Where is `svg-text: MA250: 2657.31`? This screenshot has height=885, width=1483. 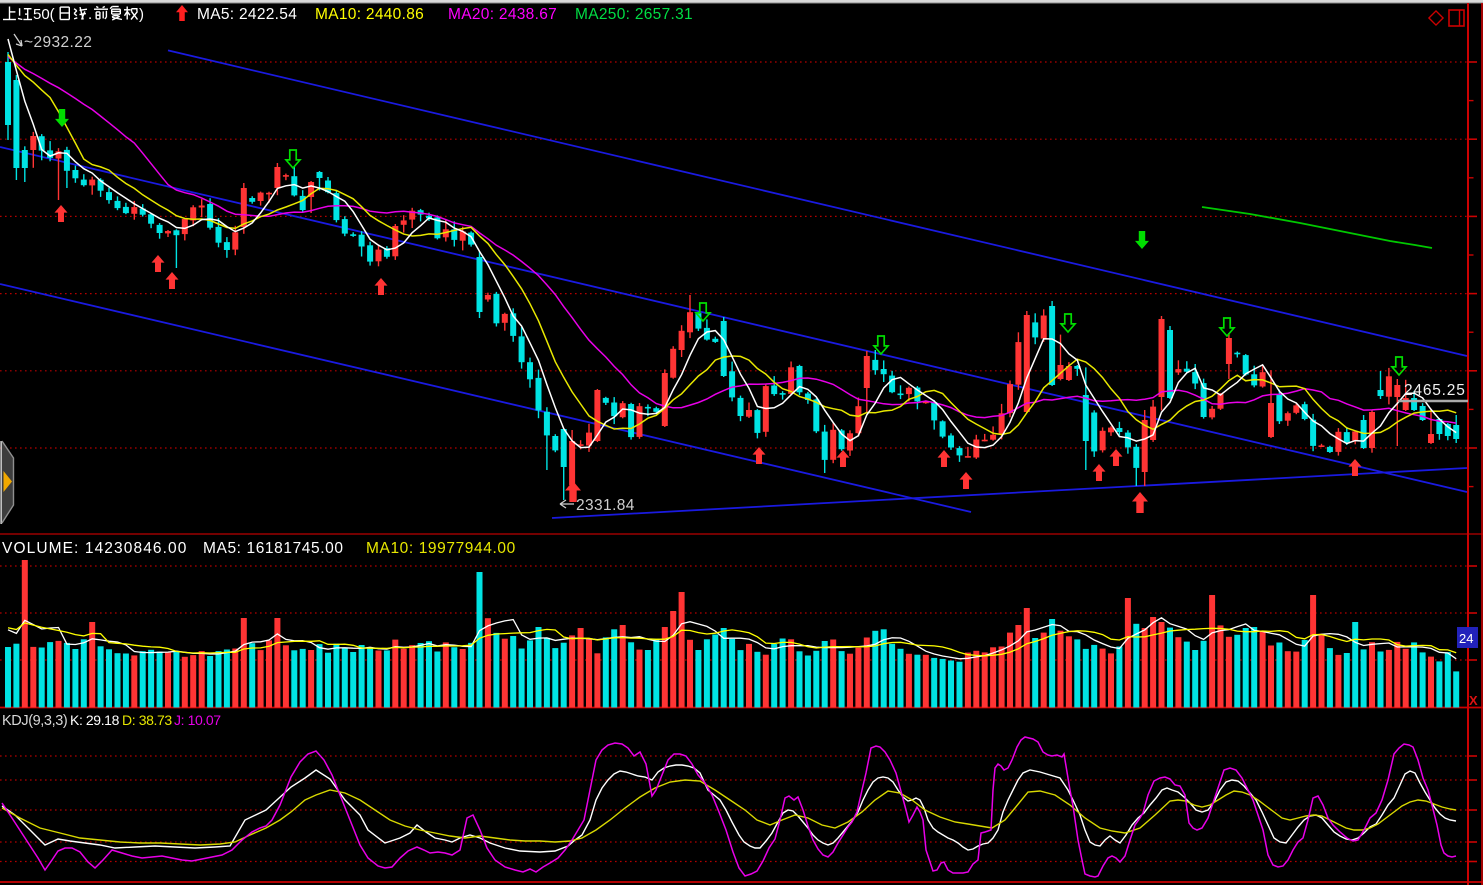 svg-text: MA250: 2657.31 is located at coordinates (634, 14).